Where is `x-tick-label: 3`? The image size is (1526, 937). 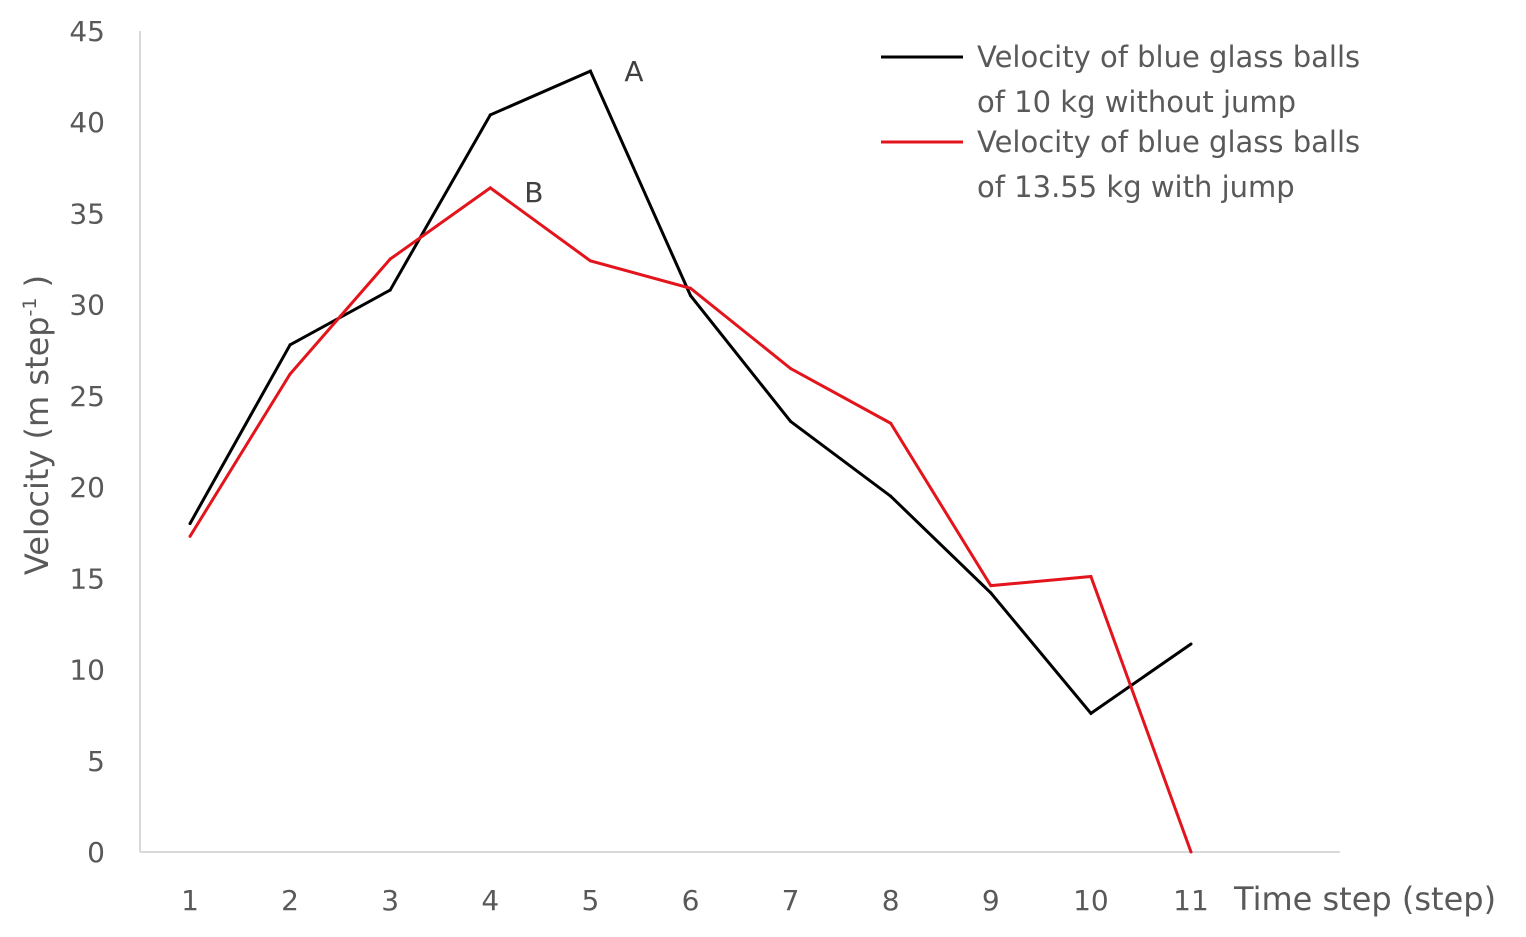
x-tick-label: 3 is located at coordinates (390, 900).